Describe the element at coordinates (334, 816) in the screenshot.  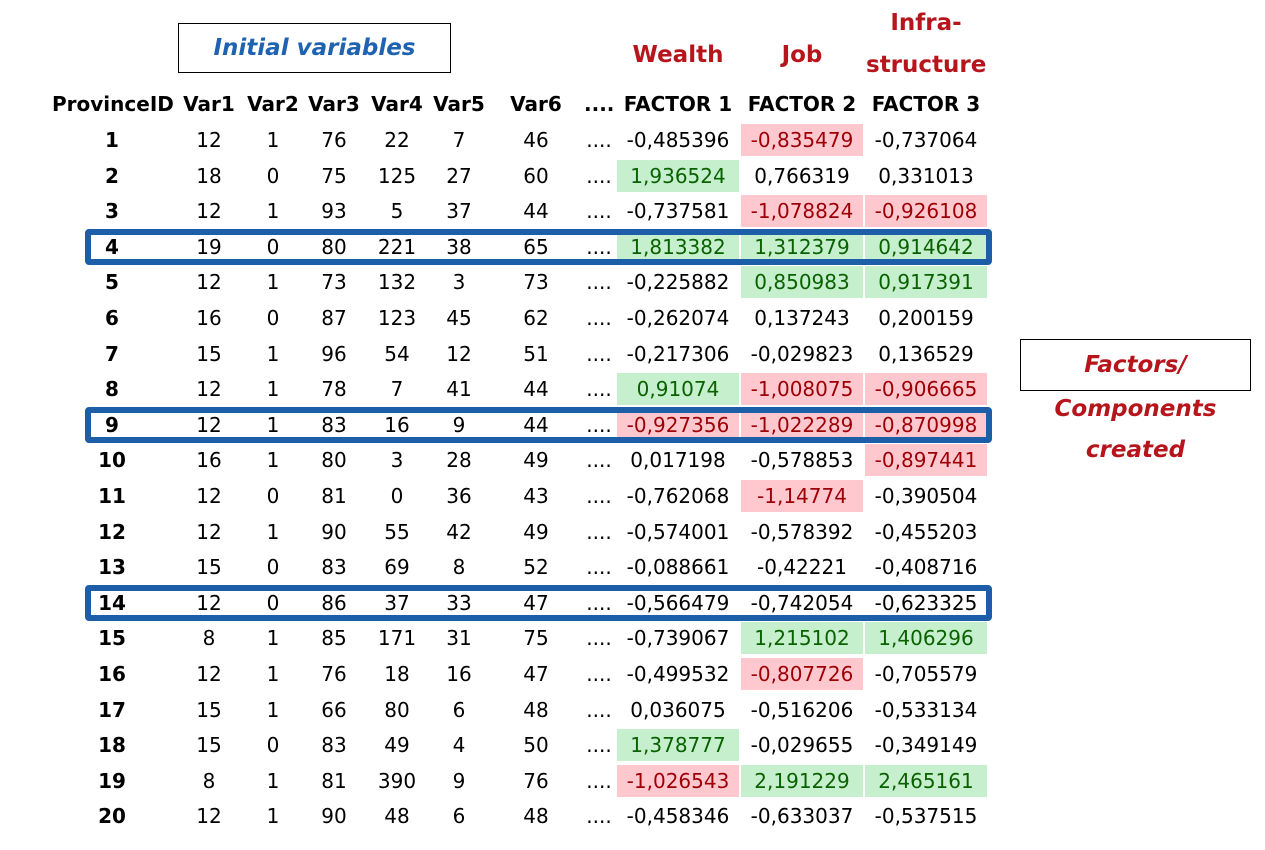
I see `table-cell: 90` at that location.